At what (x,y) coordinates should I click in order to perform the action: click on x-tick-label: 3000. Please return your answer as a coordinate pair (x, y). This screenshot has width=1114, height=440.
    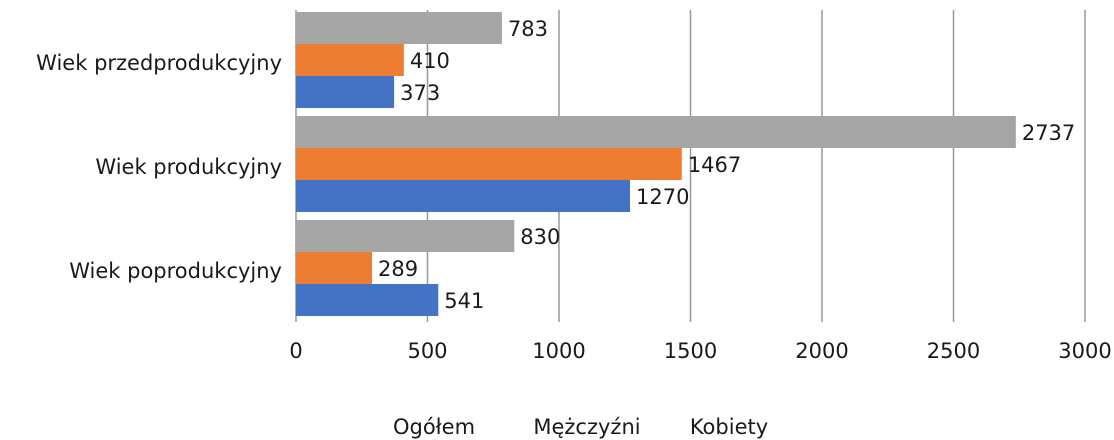
    Looking at the image, I should click on (1084, 351).